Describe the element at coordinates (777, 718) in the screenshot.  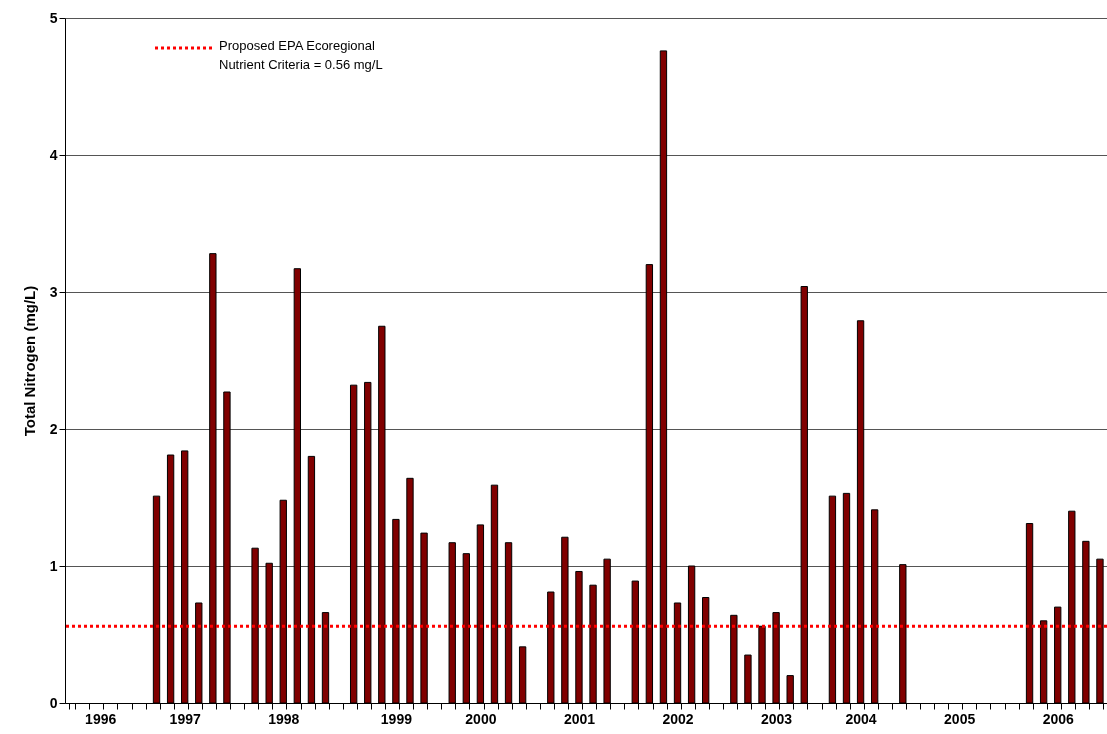
I see `x-tick-label: 2003` at that location.